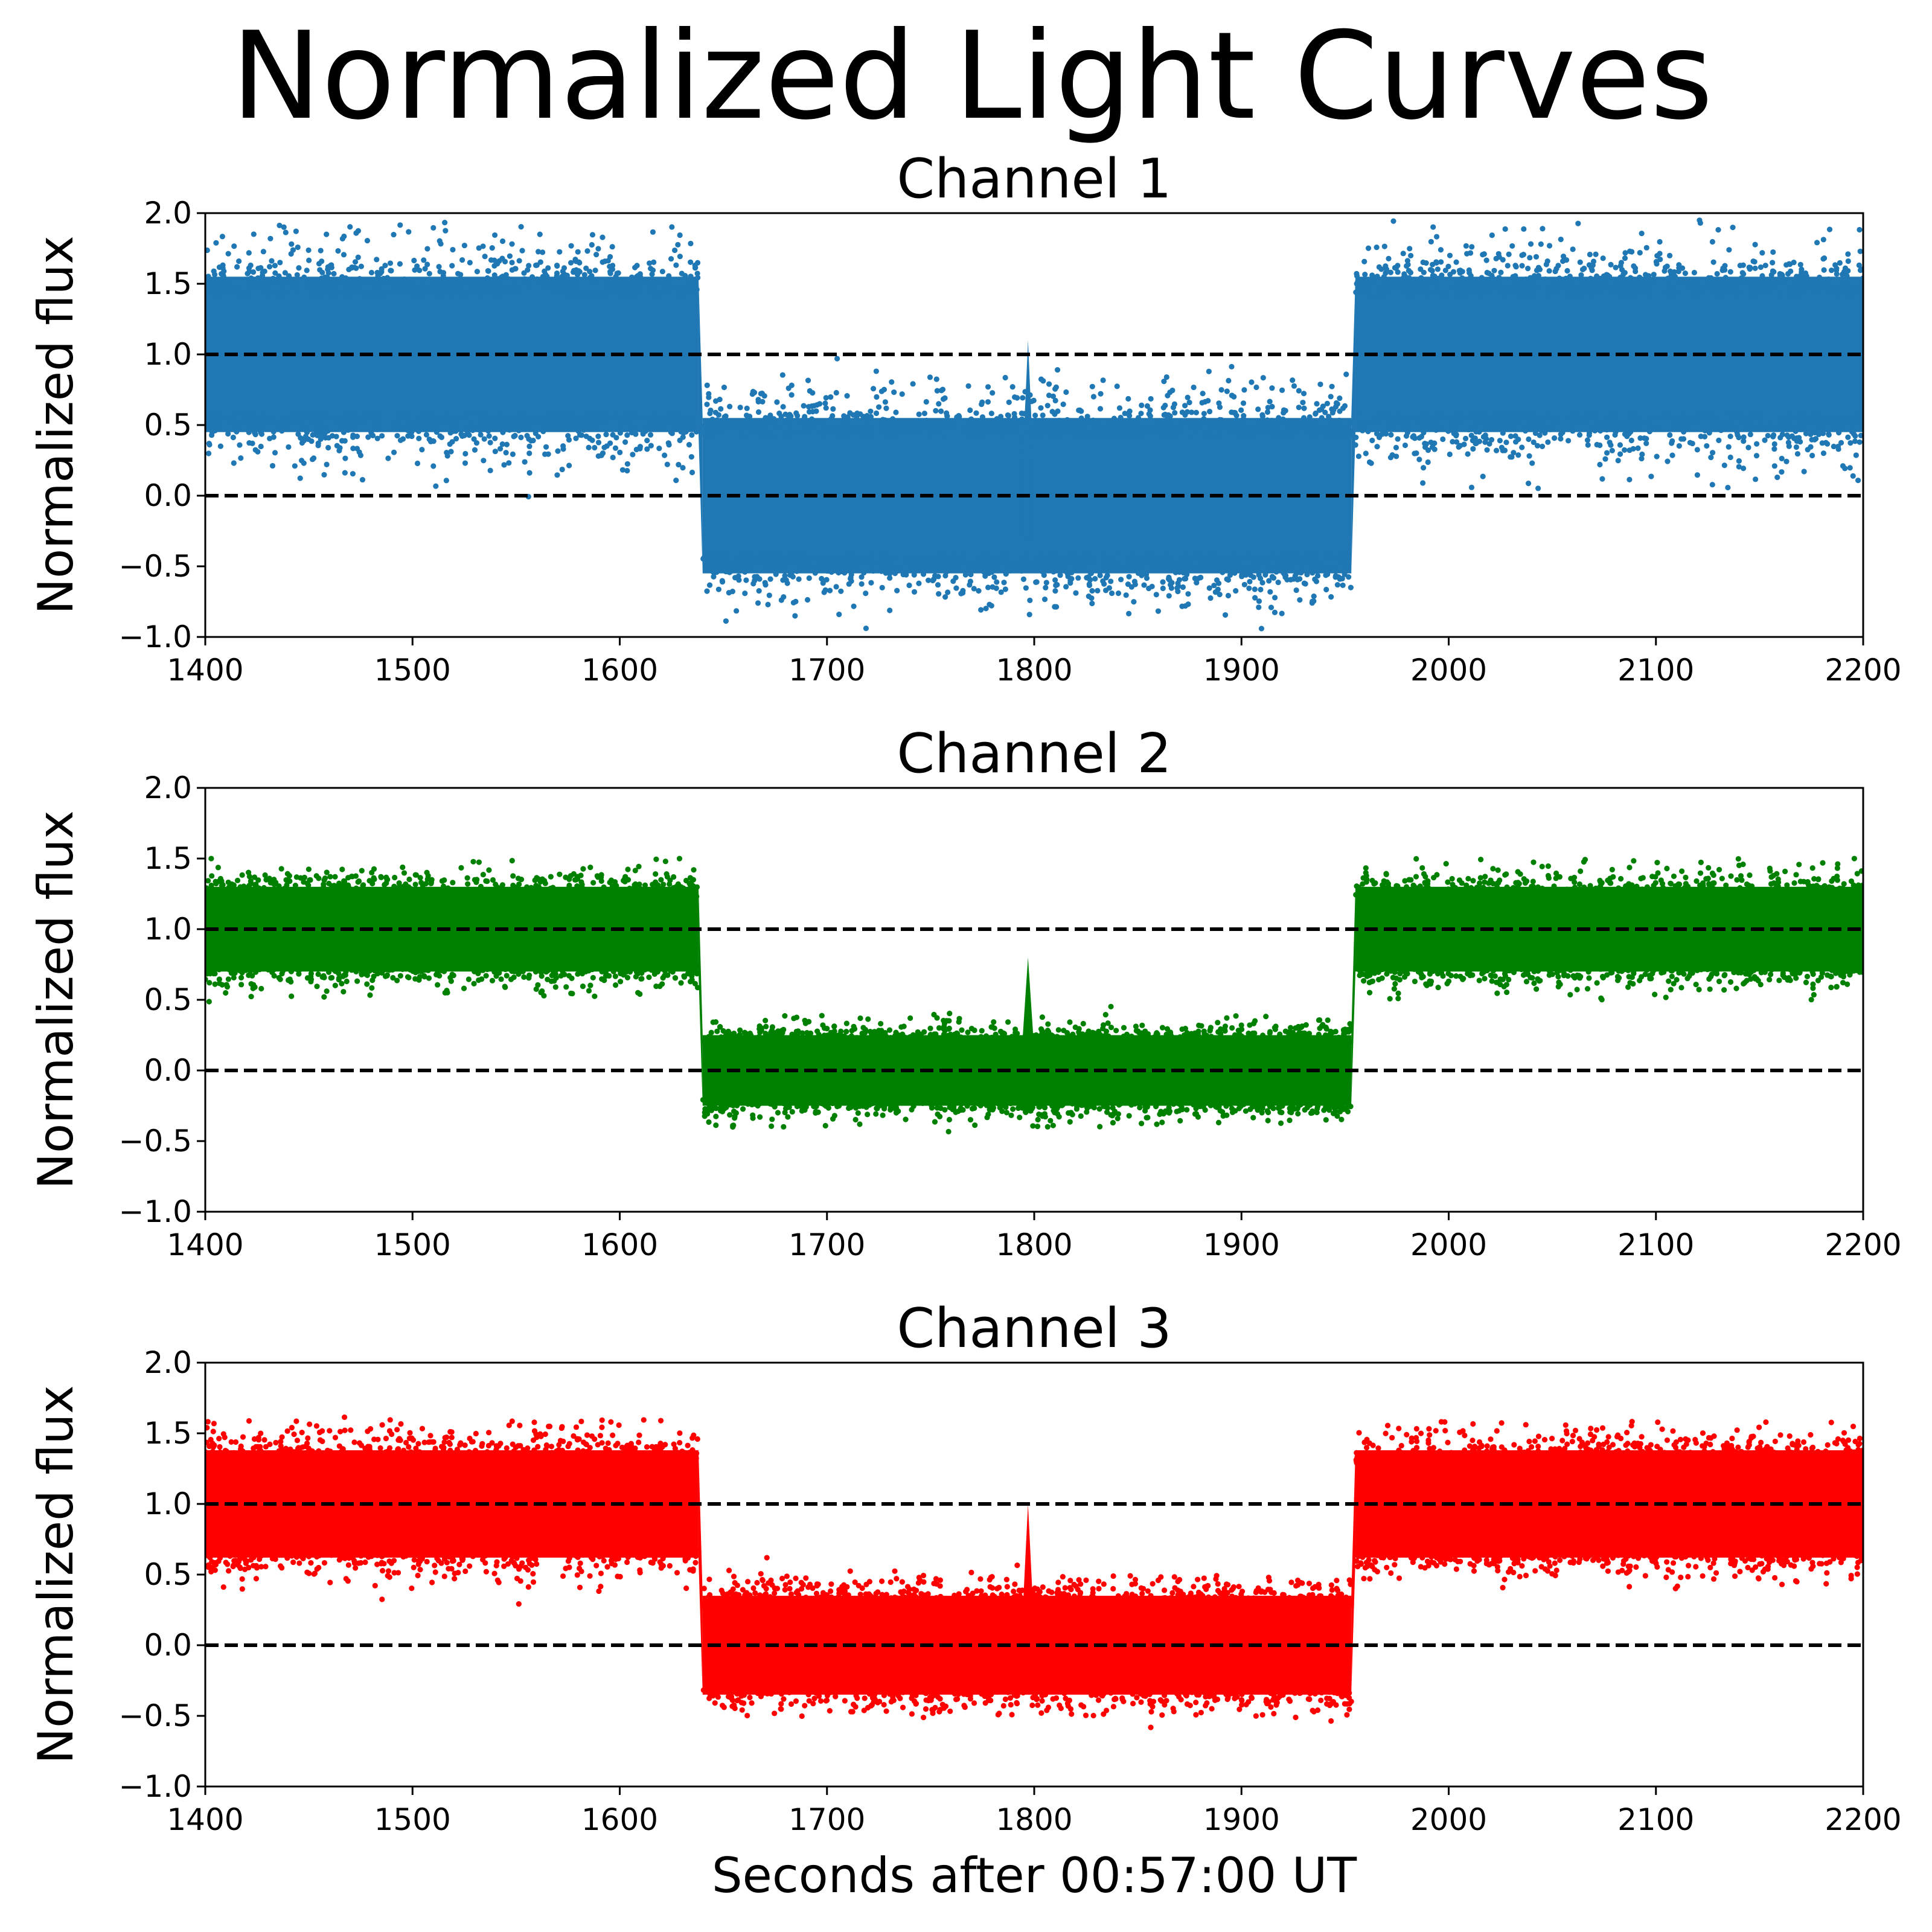 Image resolution: width=1932 pixels, height=1932 pixels. I want to click on transition-band, so click(1353, 996).